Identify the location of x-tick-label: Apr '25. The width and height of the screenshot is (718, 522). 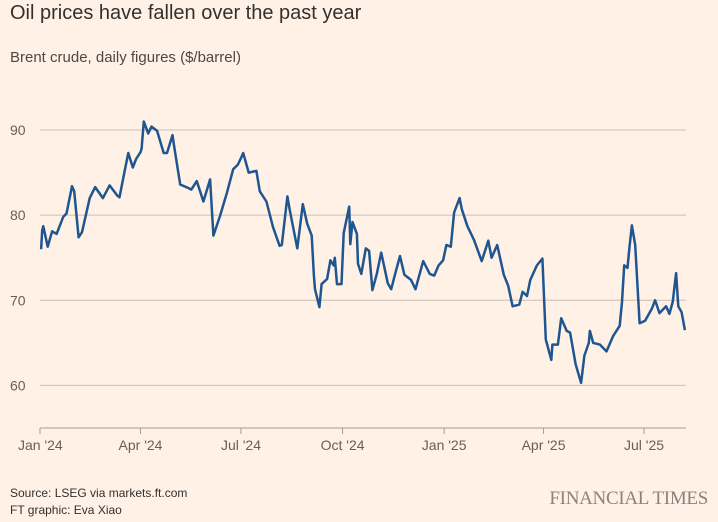
(544, 445).